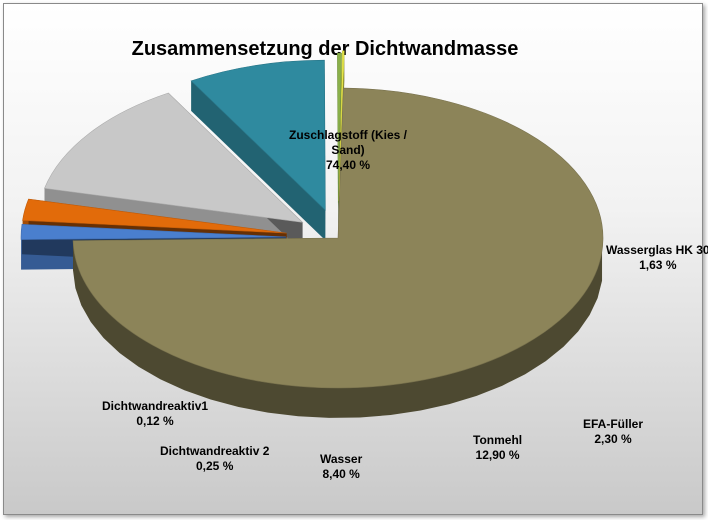  I want to click on data-label-category: Tonmehl, so click(498, 440).